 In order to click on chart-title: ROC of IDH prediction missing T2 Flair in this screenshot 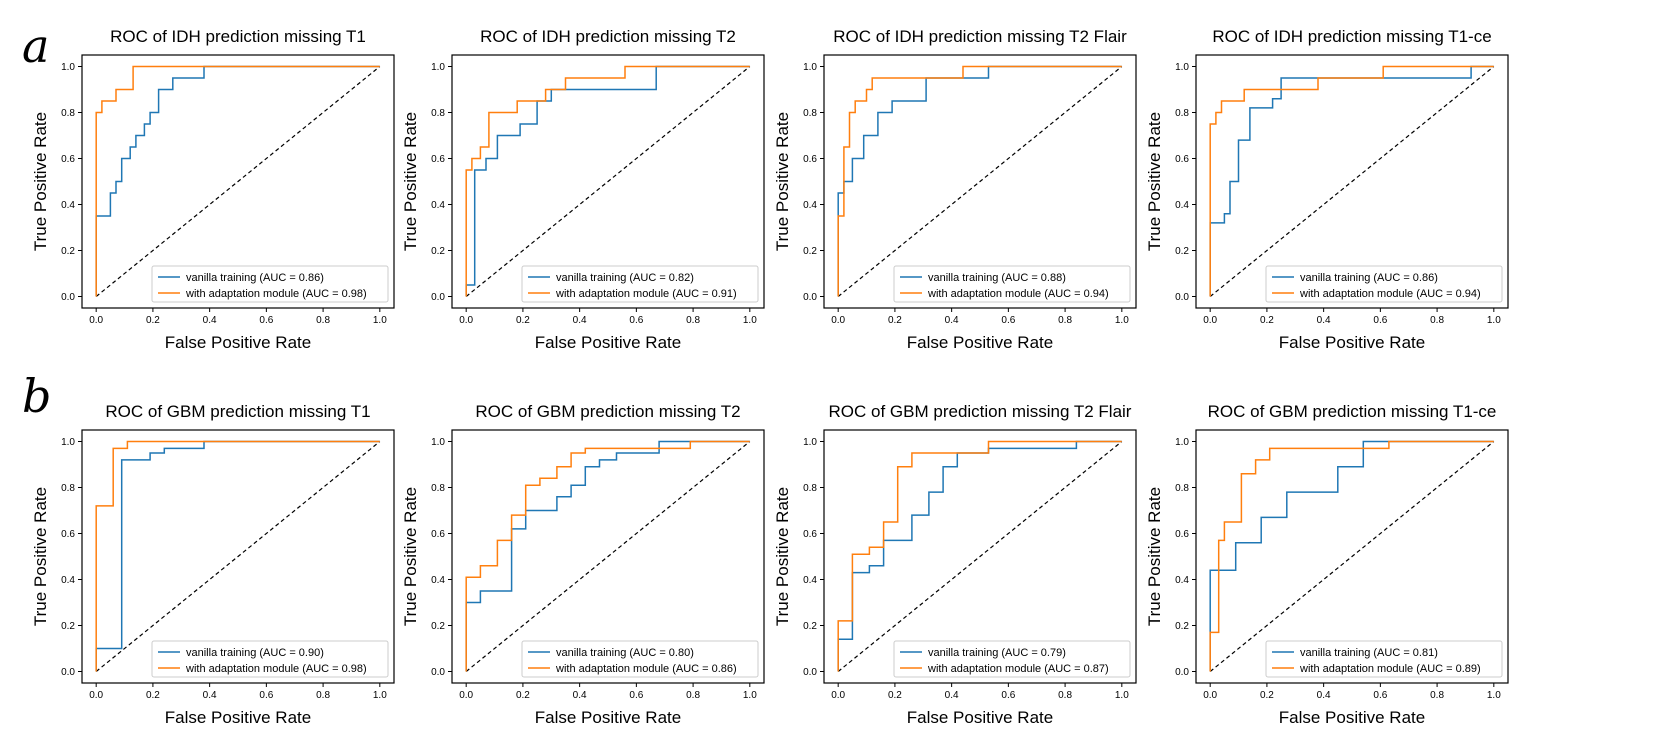, I will do `click(980, 36)`.